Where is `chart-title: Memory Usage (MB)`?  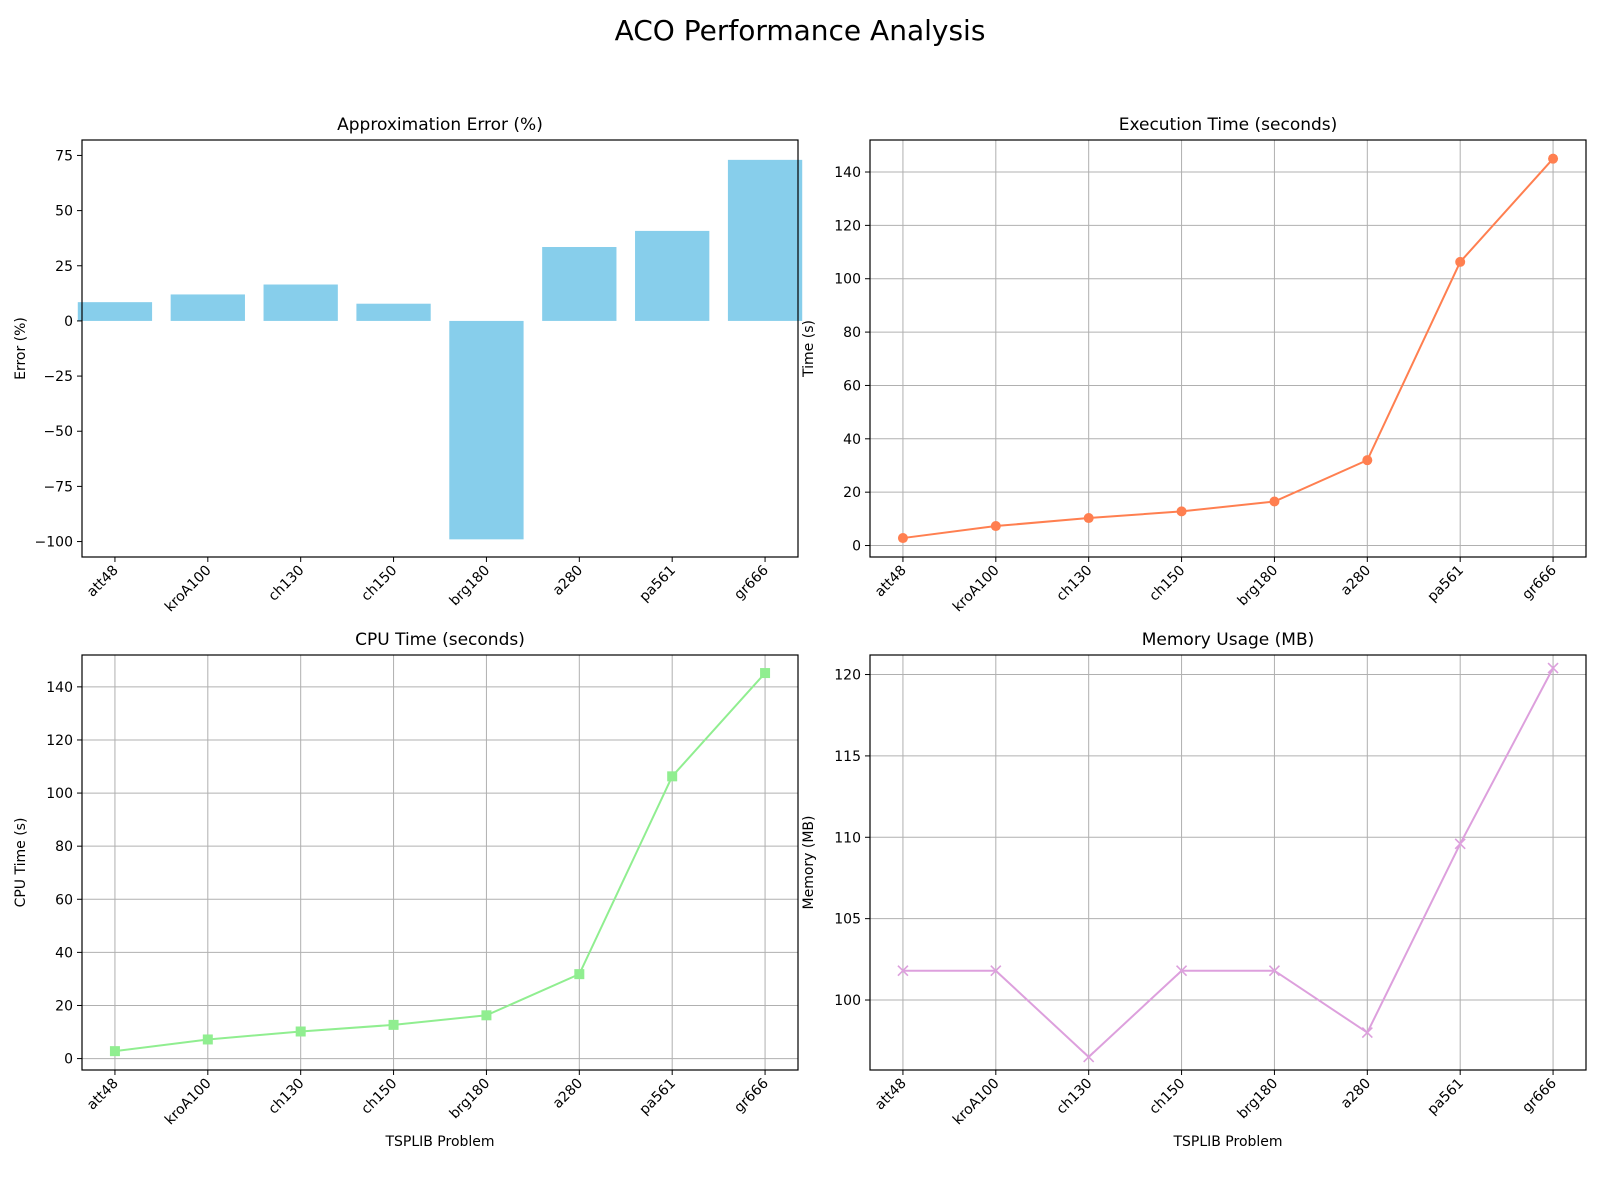
chart-title: Memory Usage (MB) is located at coordinates (1228, 640).